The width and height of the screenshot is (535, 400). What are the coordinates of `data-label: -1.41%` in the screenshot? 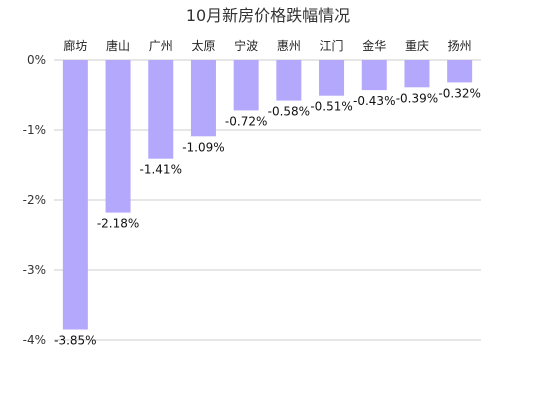 It's located at (161, 170).